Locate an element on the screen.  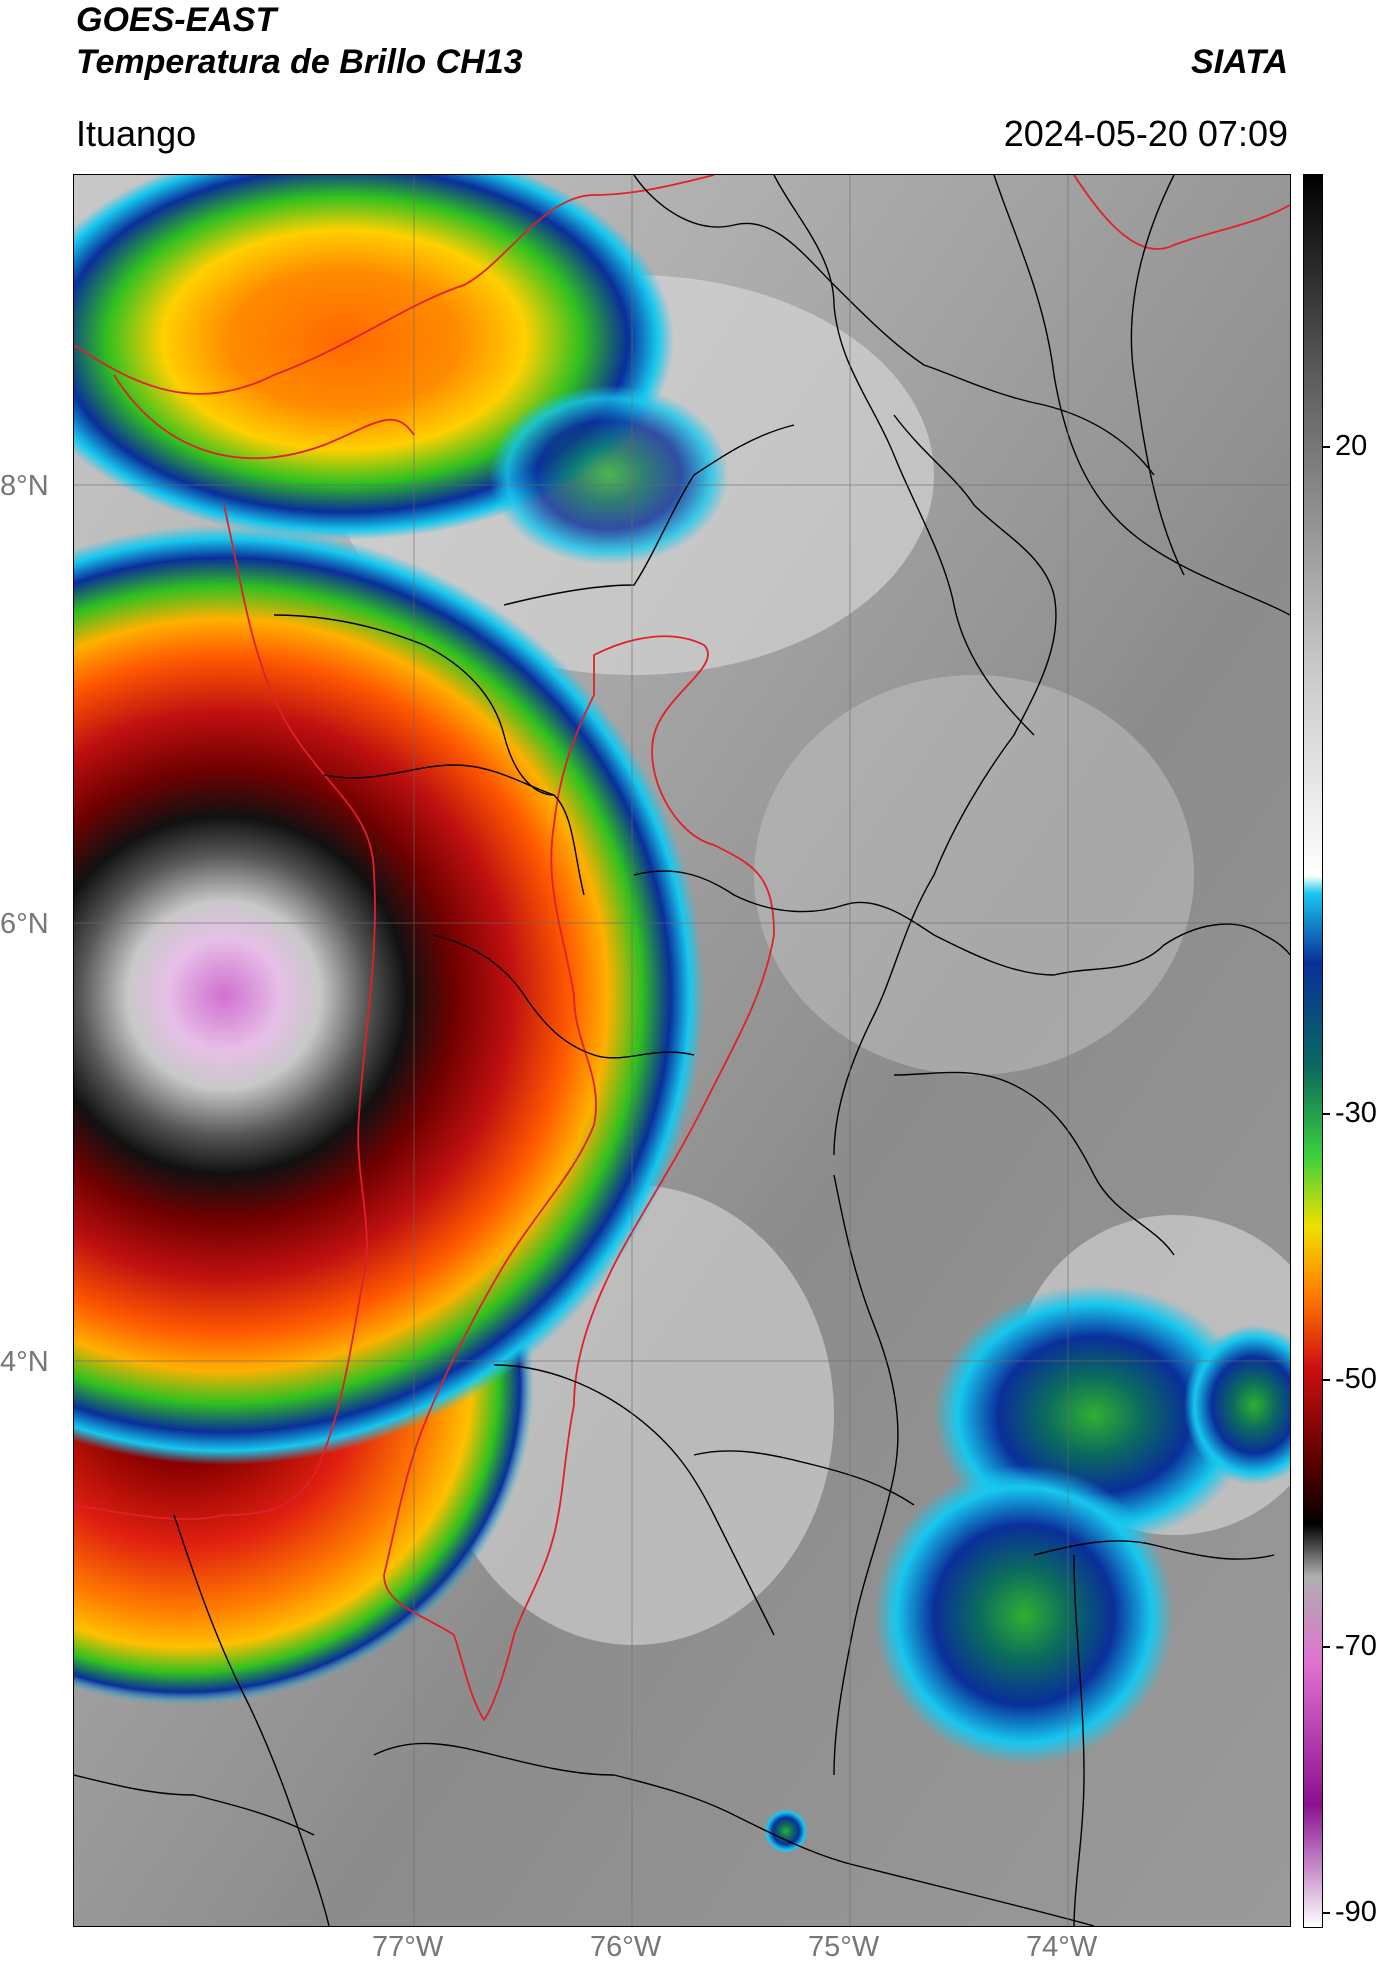
colorbar-label-neg70: -70 is located at coordinates (1356, 1646).